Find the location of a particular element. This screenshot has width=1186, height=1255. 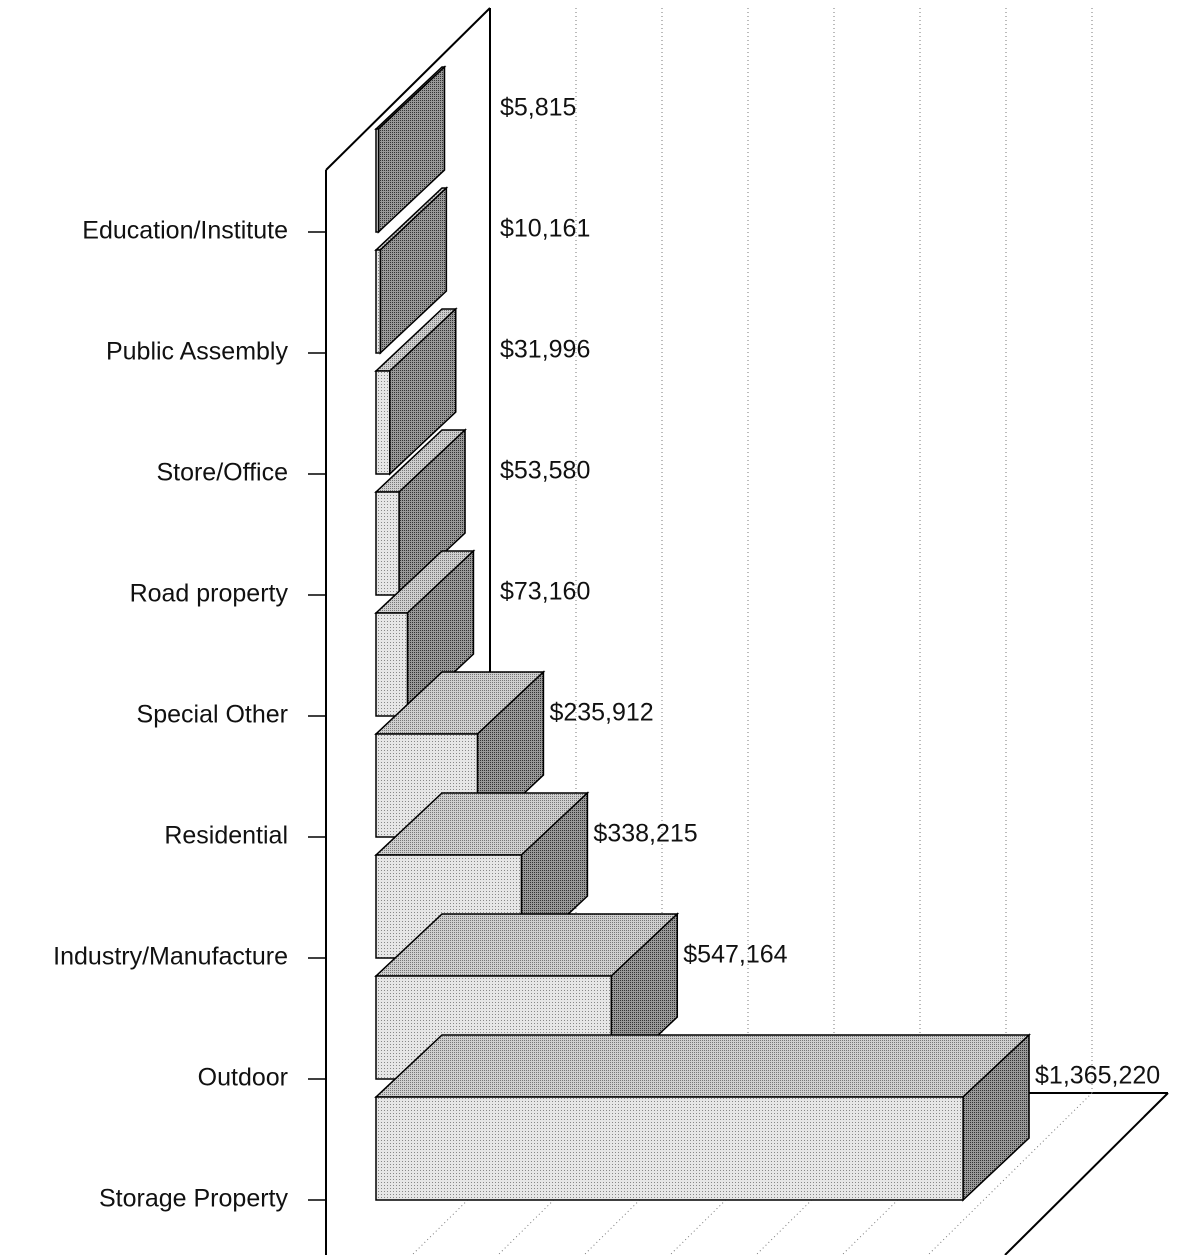

y-tick-label: Road property is located at coordinates (209, 594).